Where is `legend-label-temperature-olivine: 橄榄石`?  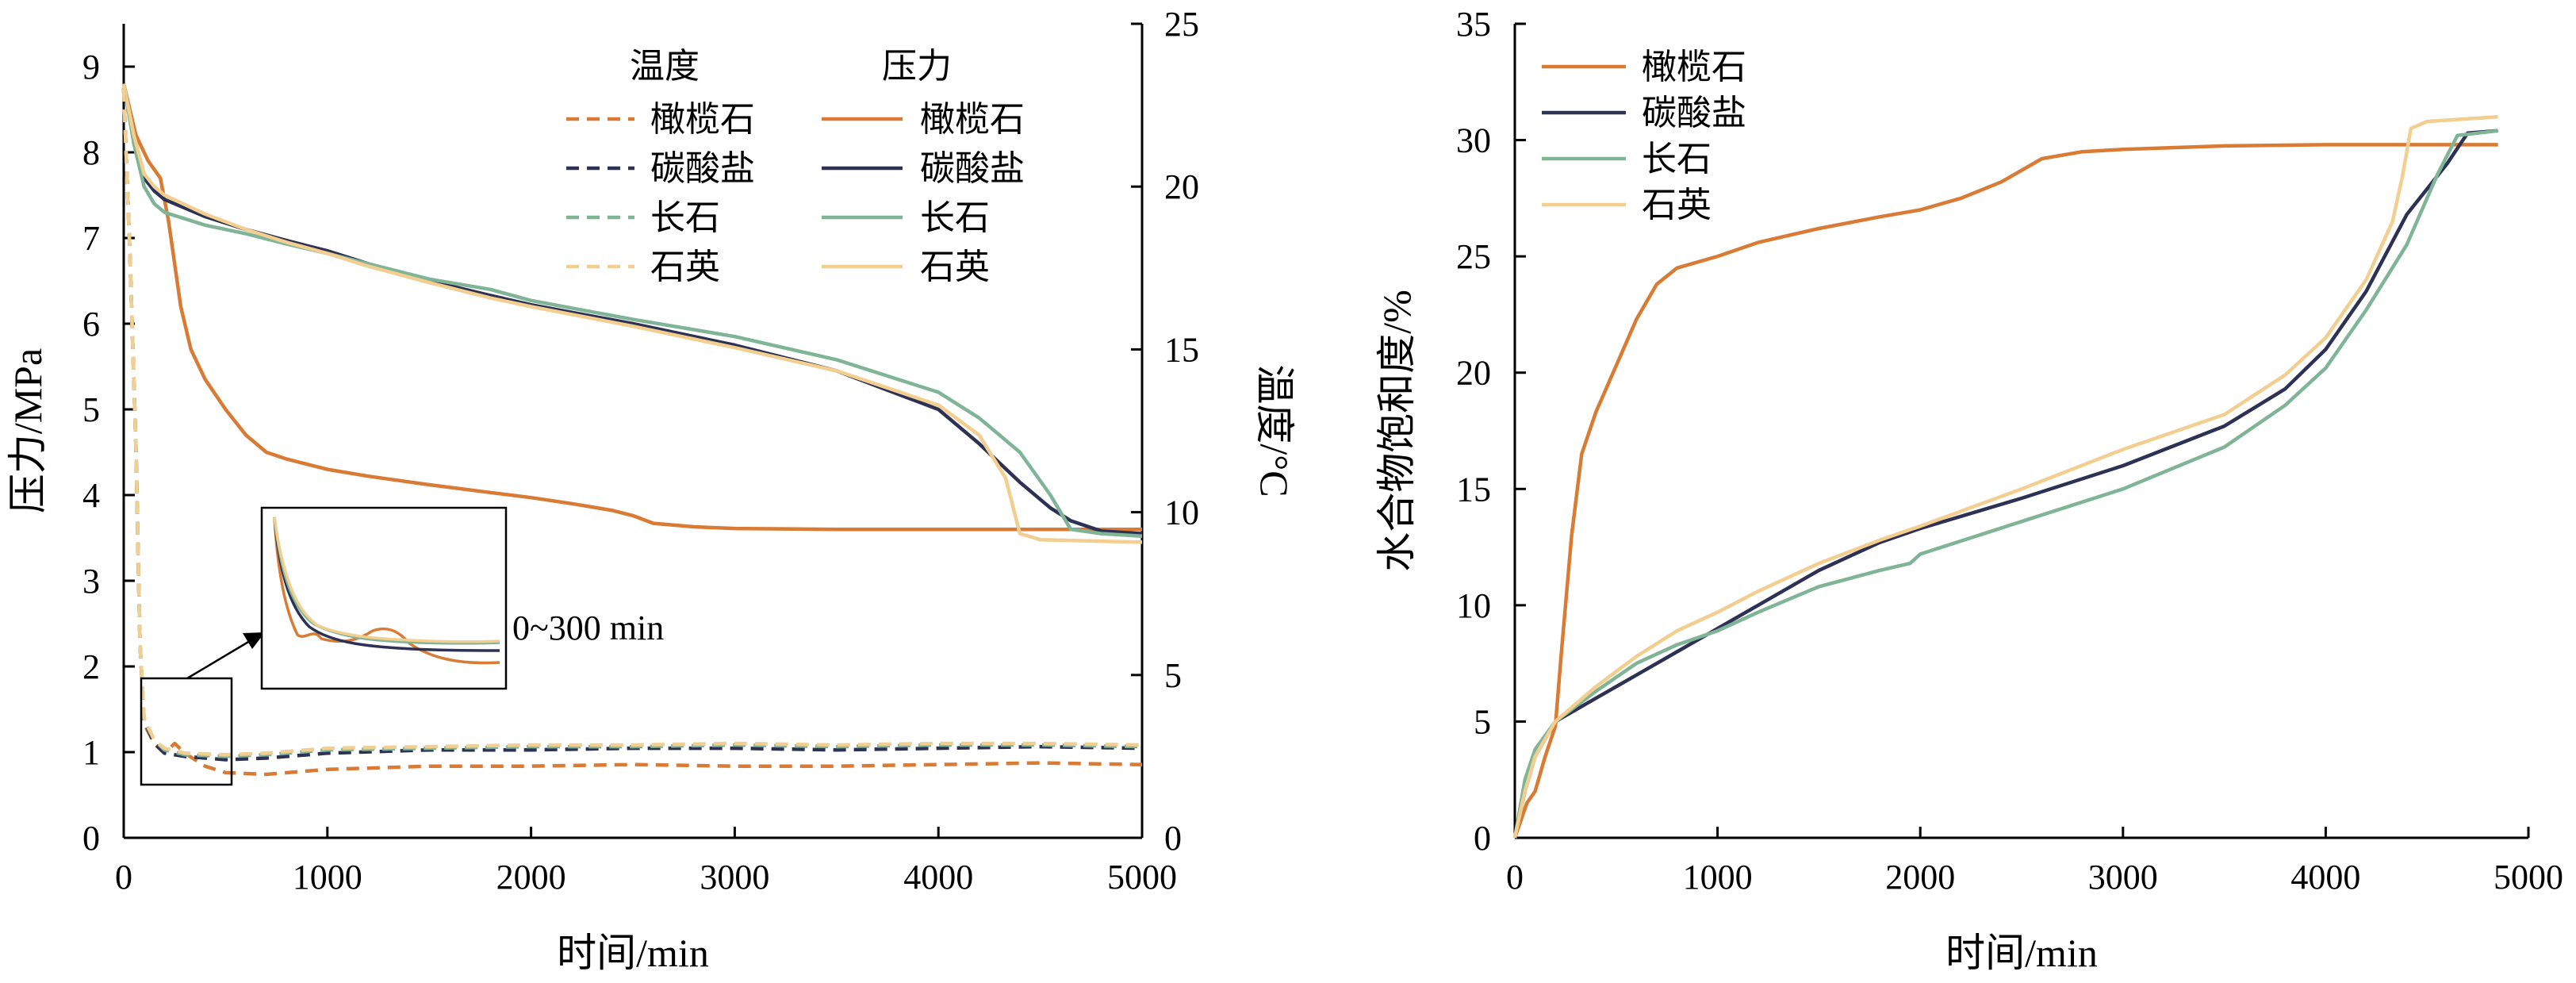 legend-label-temperature-olivine: 橄榄石 is located at coordinates (702, 119).